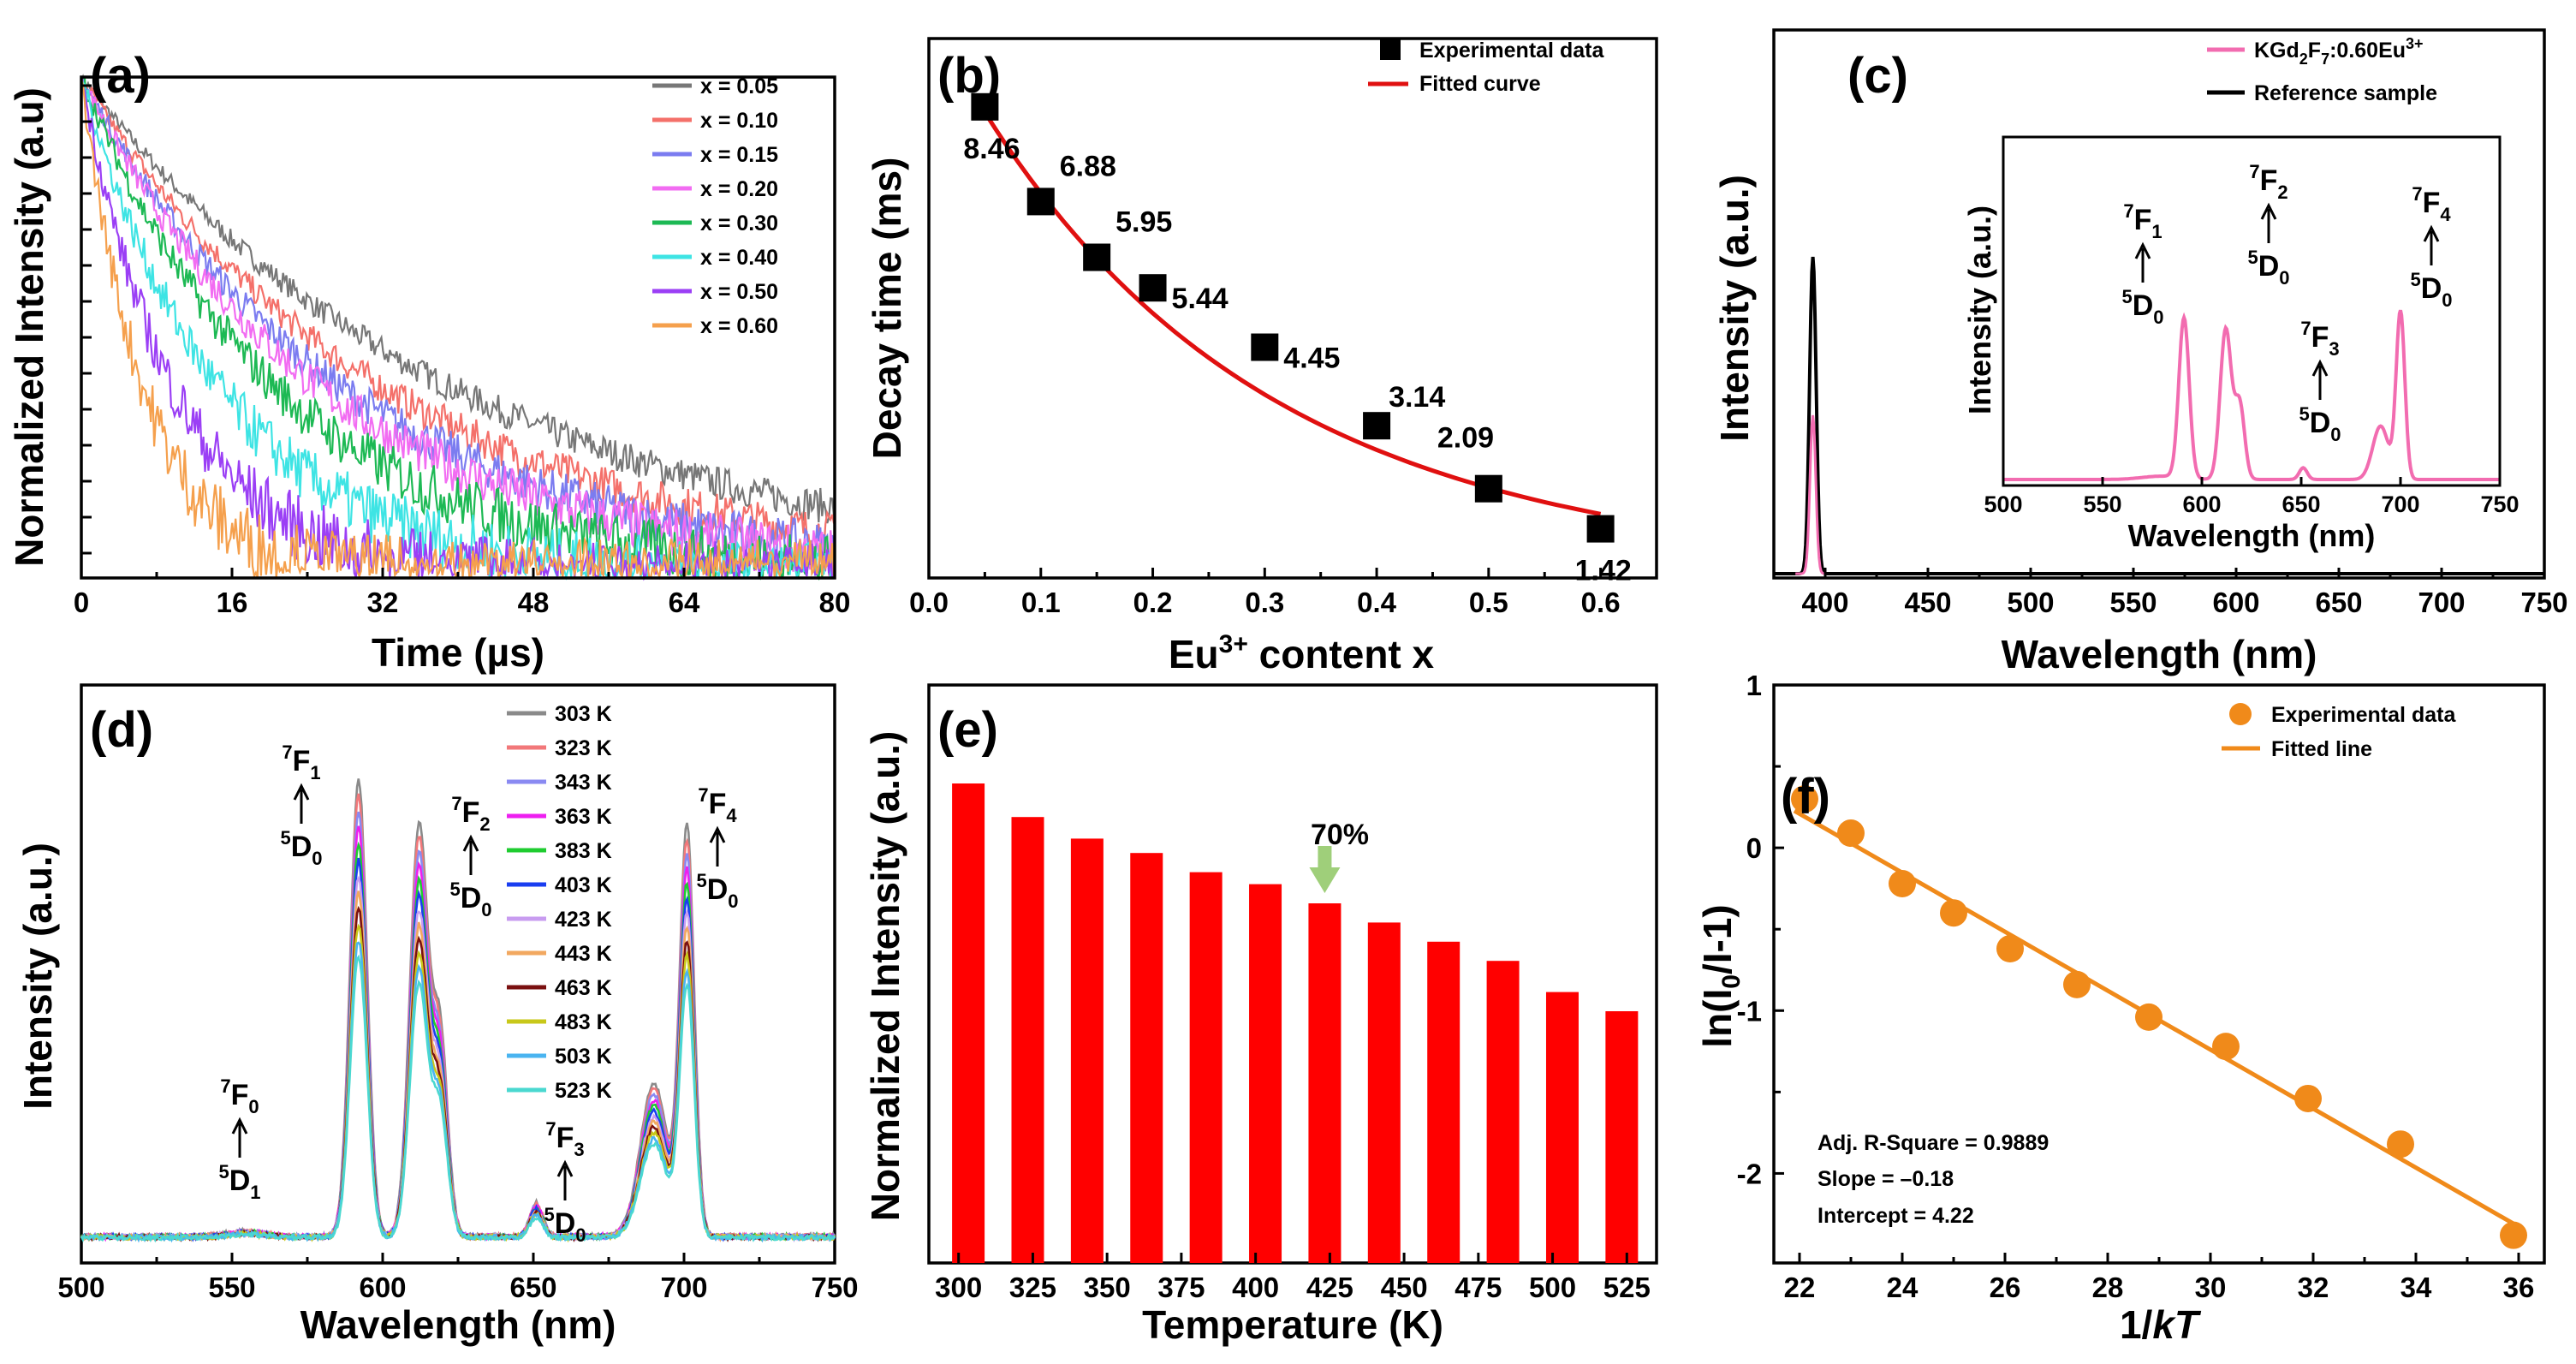 Image resolution: width=2576 pixels, height=1364 pixels. I want to click on transition-upper: 7F4, so click(2431, 204).